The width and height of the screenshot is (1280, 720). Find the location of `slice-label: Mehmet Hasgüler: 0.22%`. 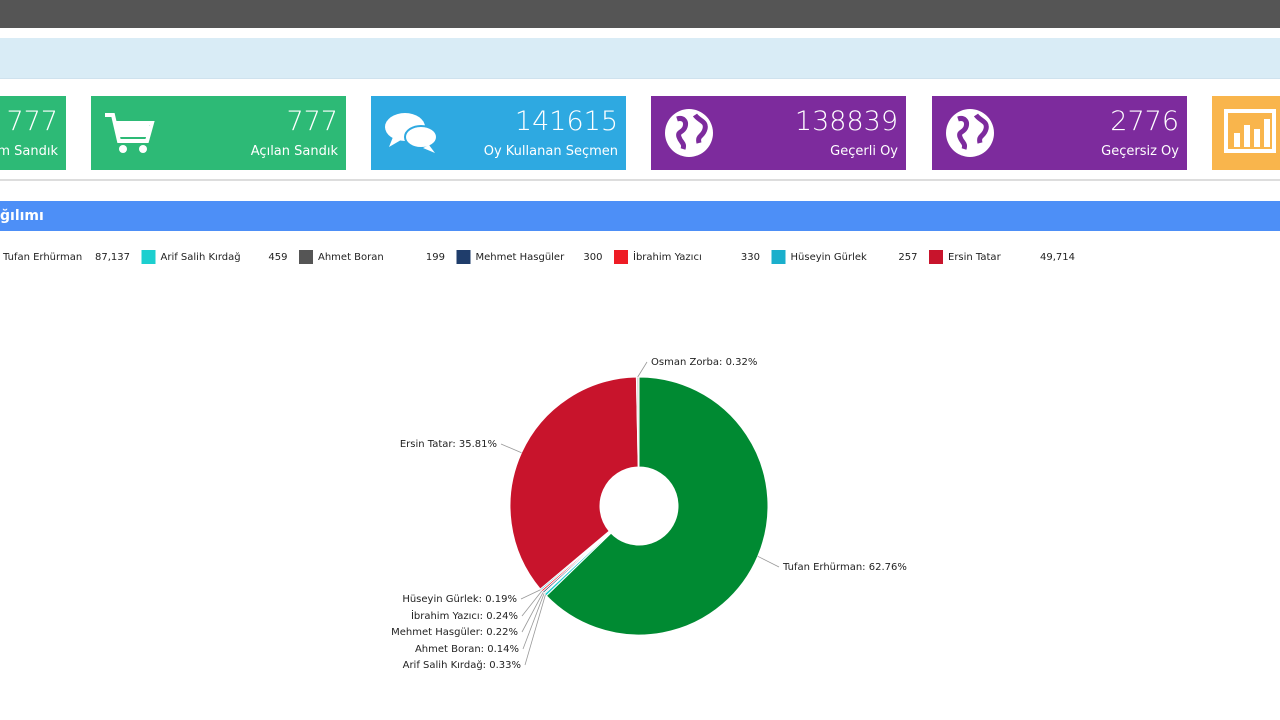

slice-label: Mehmet Hasgüler: 0.22% is located at coordinates (454, 632).